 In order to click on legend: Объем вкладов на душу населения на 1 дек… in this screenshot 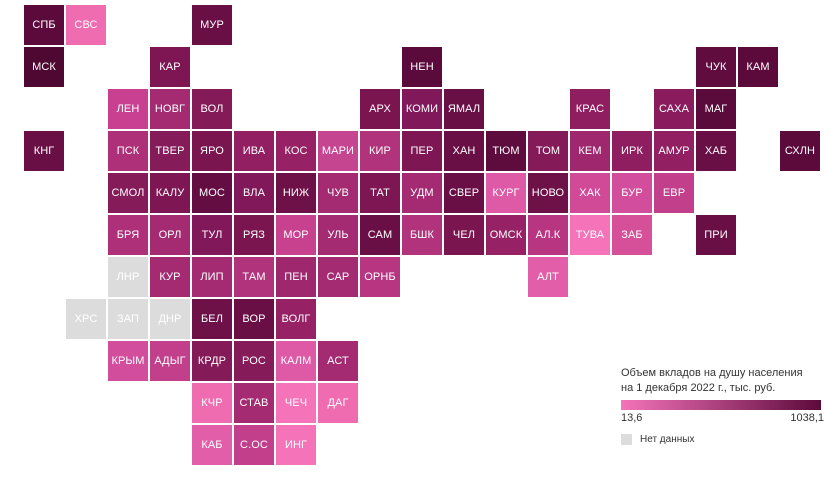, I will do `click(722, 405)`.